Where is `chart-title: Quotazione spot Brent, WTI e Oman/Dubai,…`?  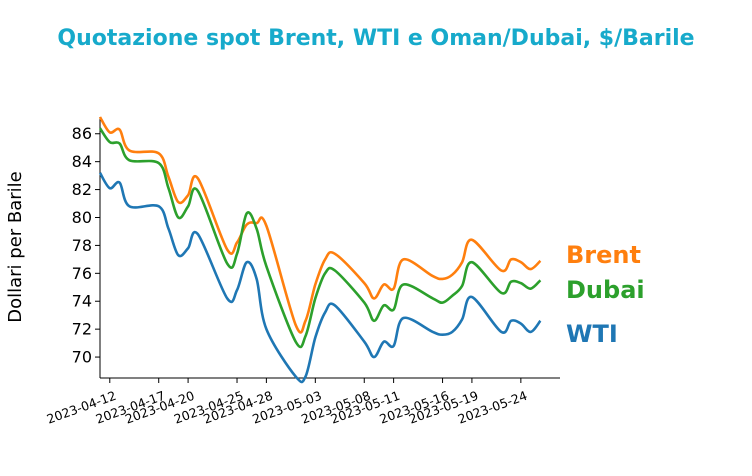
chart-title: Quotazione spot Brent, WTI e Oman/Dubai,… is located at coordinates (376, 38).